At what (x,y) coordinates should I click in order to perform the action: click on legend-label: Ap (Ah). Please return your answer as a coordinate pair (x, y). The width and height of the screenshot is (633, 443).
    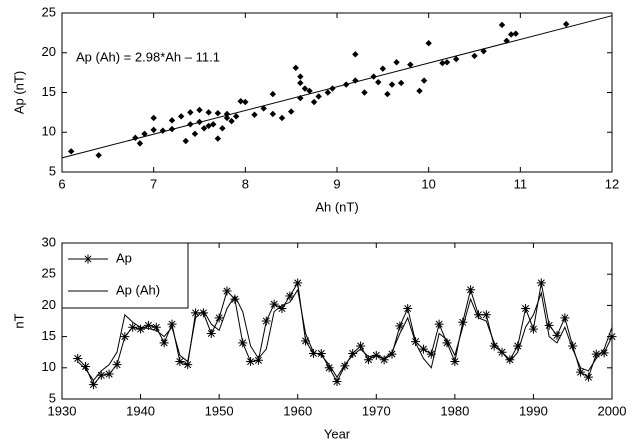
    Looking at the image, I should click on (138, 289).